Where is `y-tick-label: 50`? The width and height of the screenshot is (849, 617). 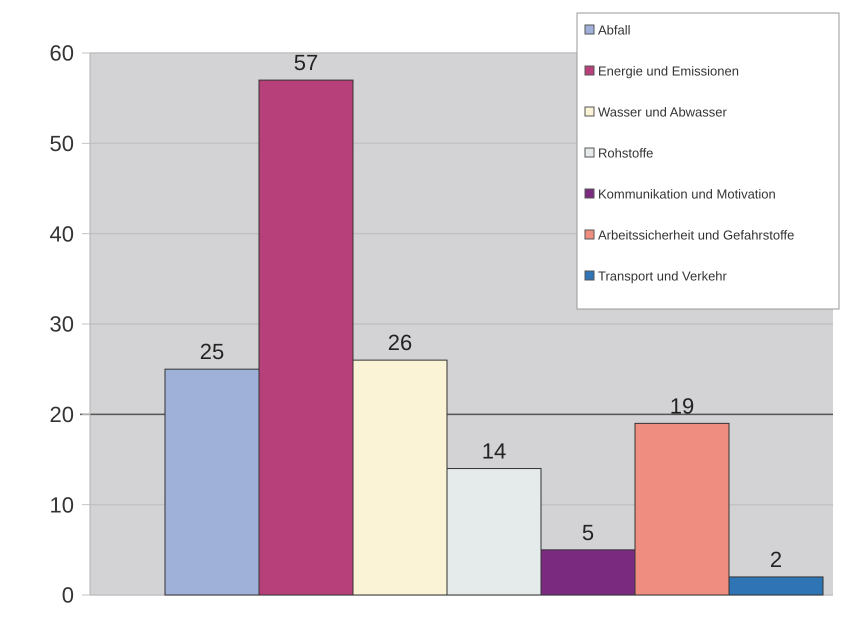
y-tick-label: 50 is located at coordinates (62, 143).